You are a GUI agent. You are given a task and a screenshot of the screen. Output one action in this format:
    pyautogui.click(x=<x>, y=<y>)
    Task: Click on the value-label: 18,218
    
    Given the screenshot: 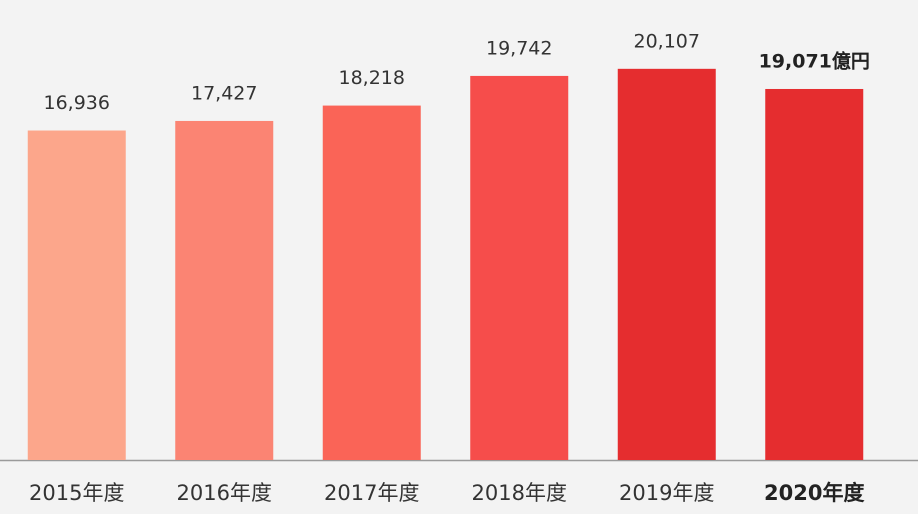 What is the action you would take?
    pyautogui.click(x=372, y=78)
    